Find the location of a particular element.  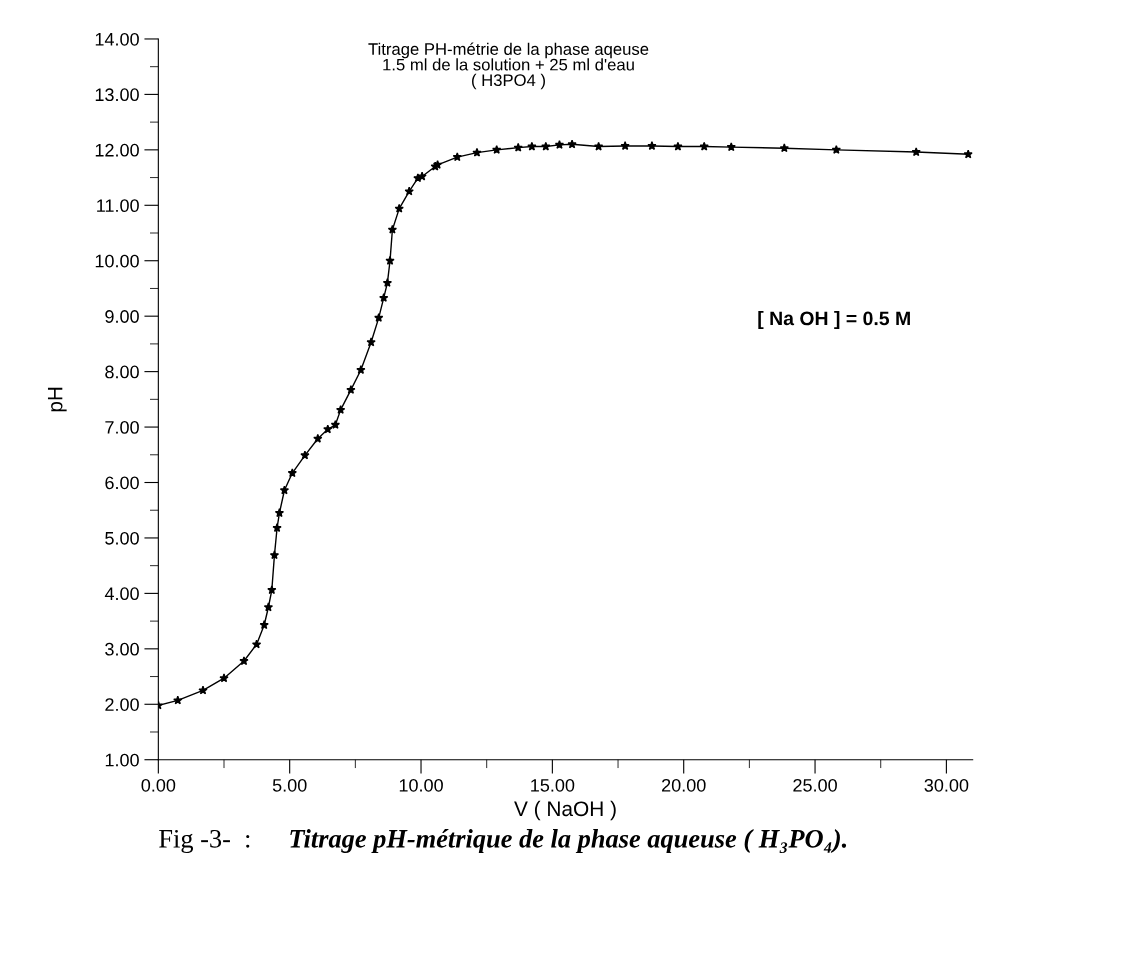

y-tick-label: 2.00 is located at coordinates (122, 704).